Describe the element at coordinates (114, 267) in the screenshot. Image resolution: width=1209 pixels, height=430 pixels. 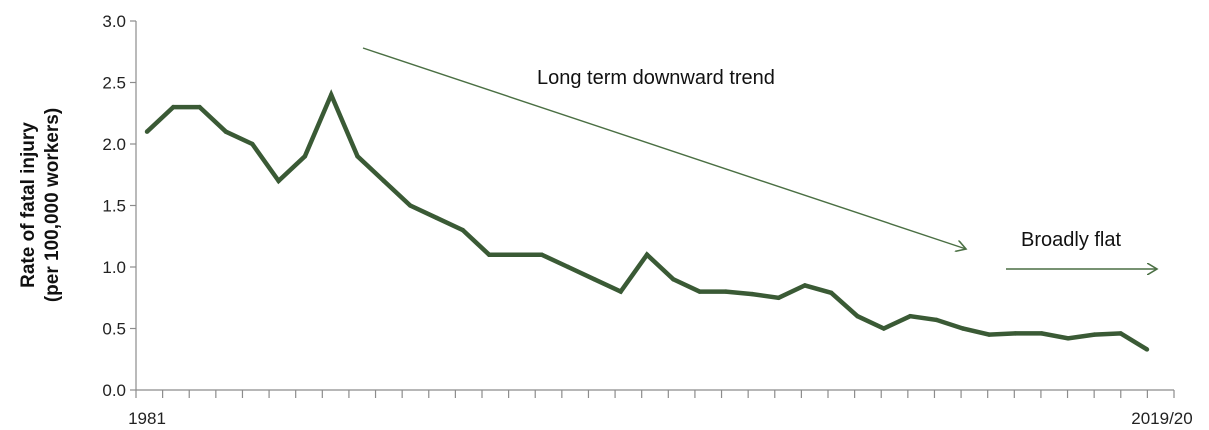
I see `y-tick-label: 1.0` at that location.